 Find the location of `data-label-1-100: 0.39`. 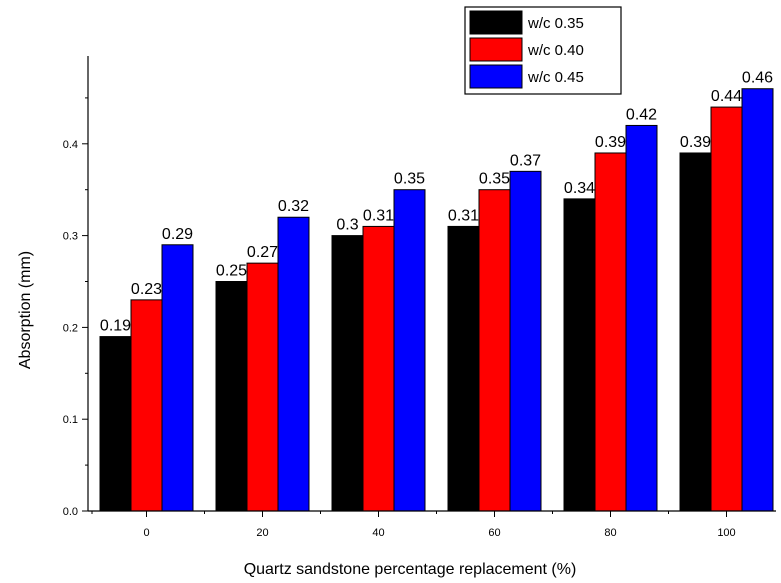

data-label-1-100: 0.39 is located at coordinates (695, 142).